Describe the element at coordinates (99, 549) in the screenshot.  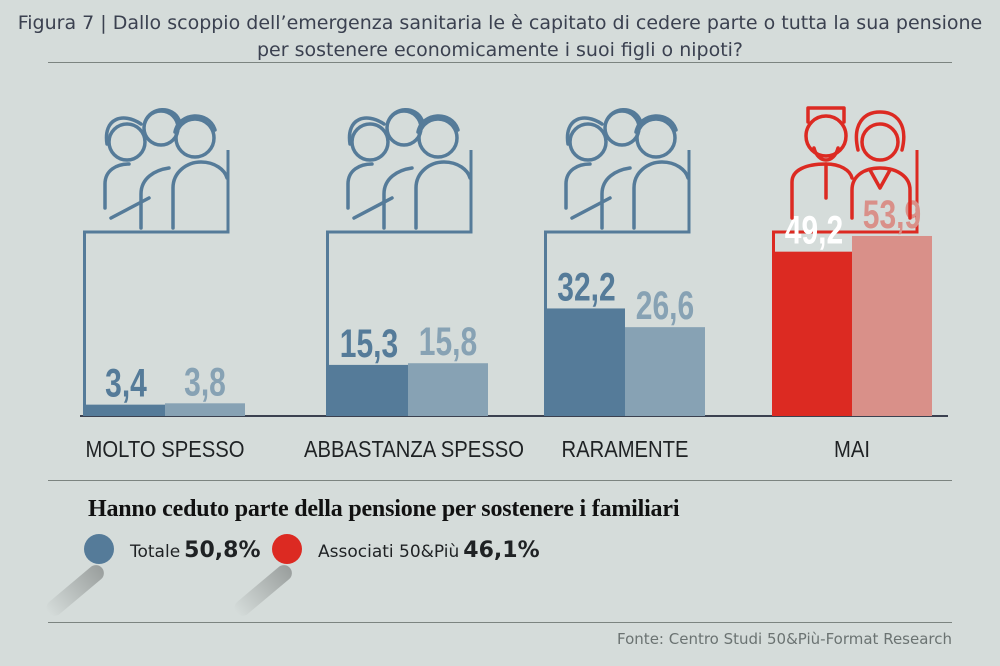
I see `blue-dot-icon` at that location.